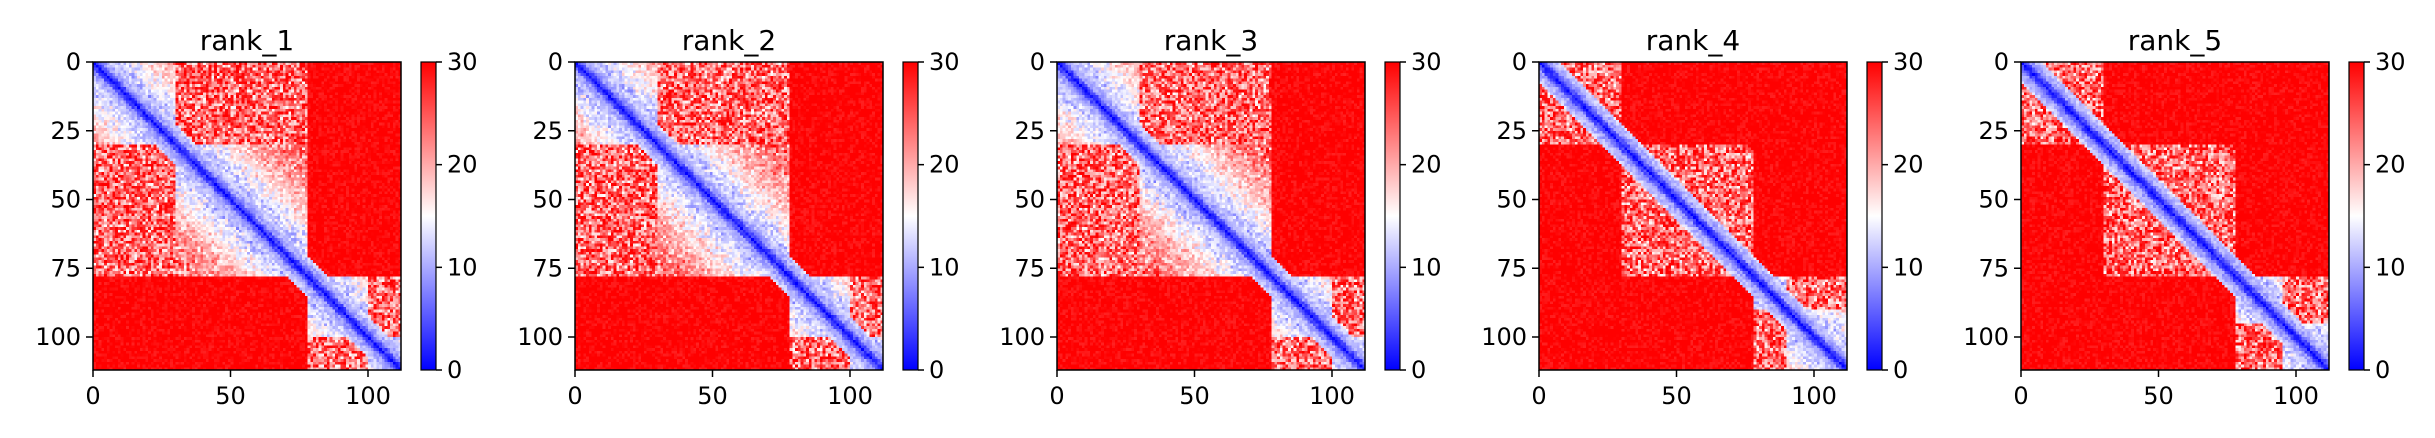 The image size is (2435, 438). What do you see at coordinates (1211, 40) in the screenshot?
I see `panel-title: rank_3` at bounding box center [1211, 40].